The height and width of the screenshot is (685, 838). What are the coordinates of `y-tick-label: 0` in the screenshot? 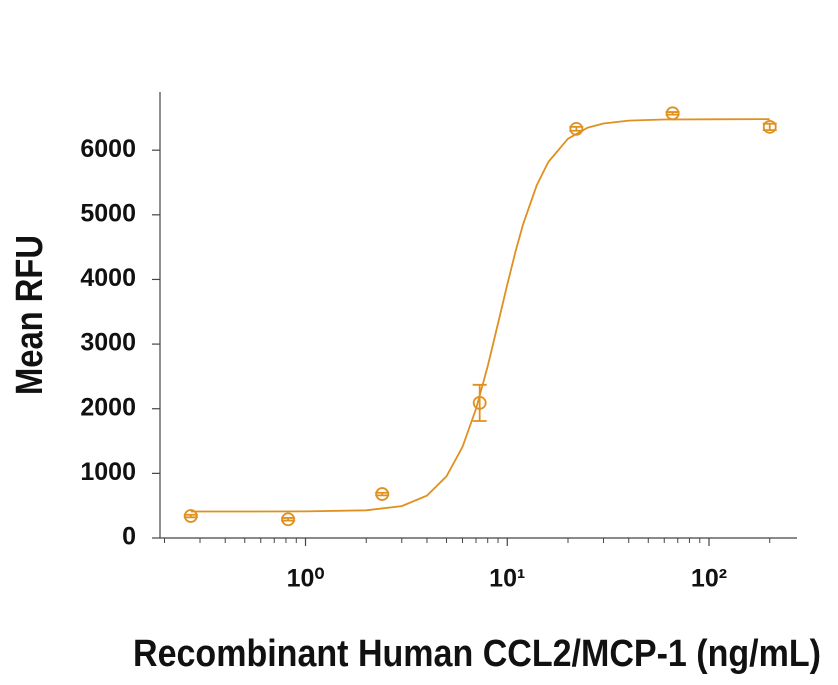 It's located at (129, 537).